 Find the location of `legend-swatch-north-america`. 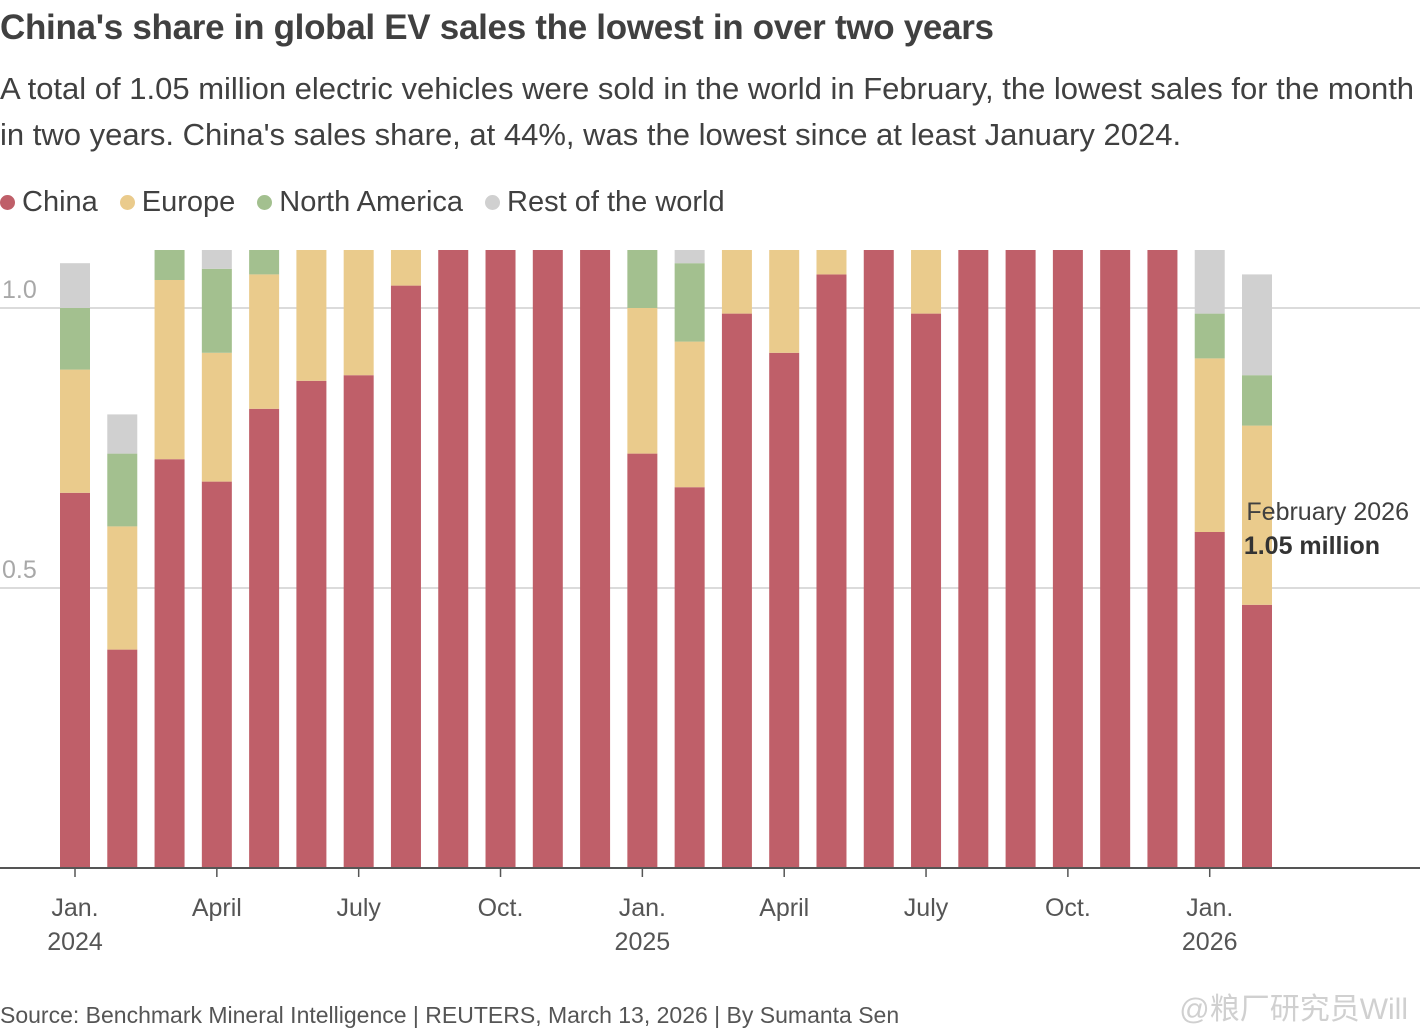

legend-swatch-north-america is located at coordinates (265, 202).